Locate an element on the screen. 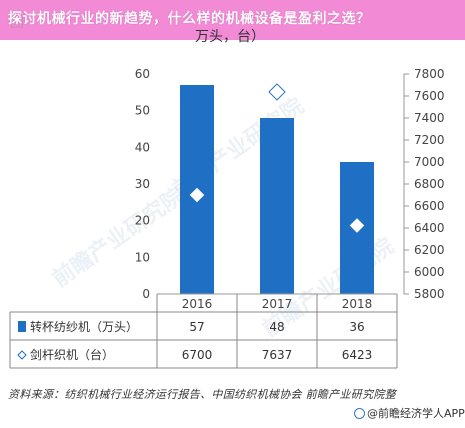  table-cell-value: 6700 is located at coordinates (197, 355).